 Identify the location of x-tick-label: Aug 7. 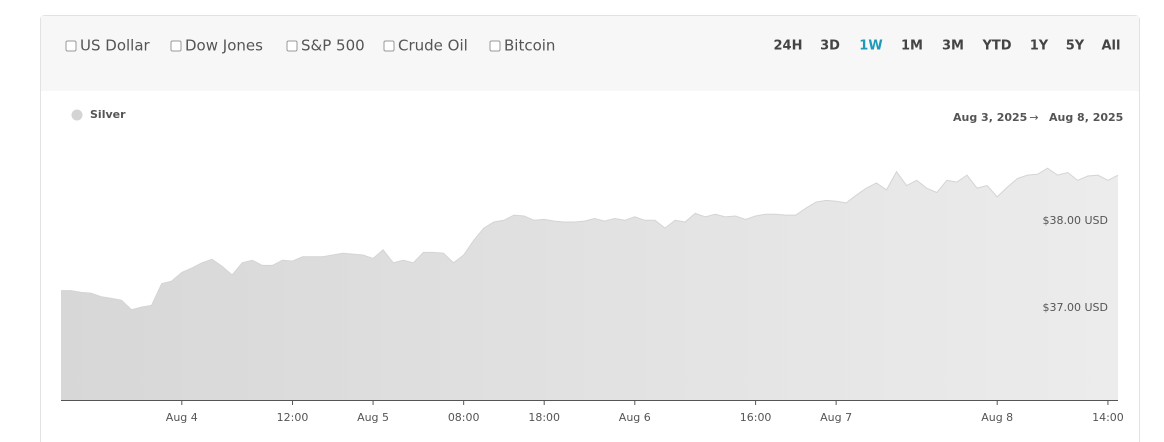
(836, 417).